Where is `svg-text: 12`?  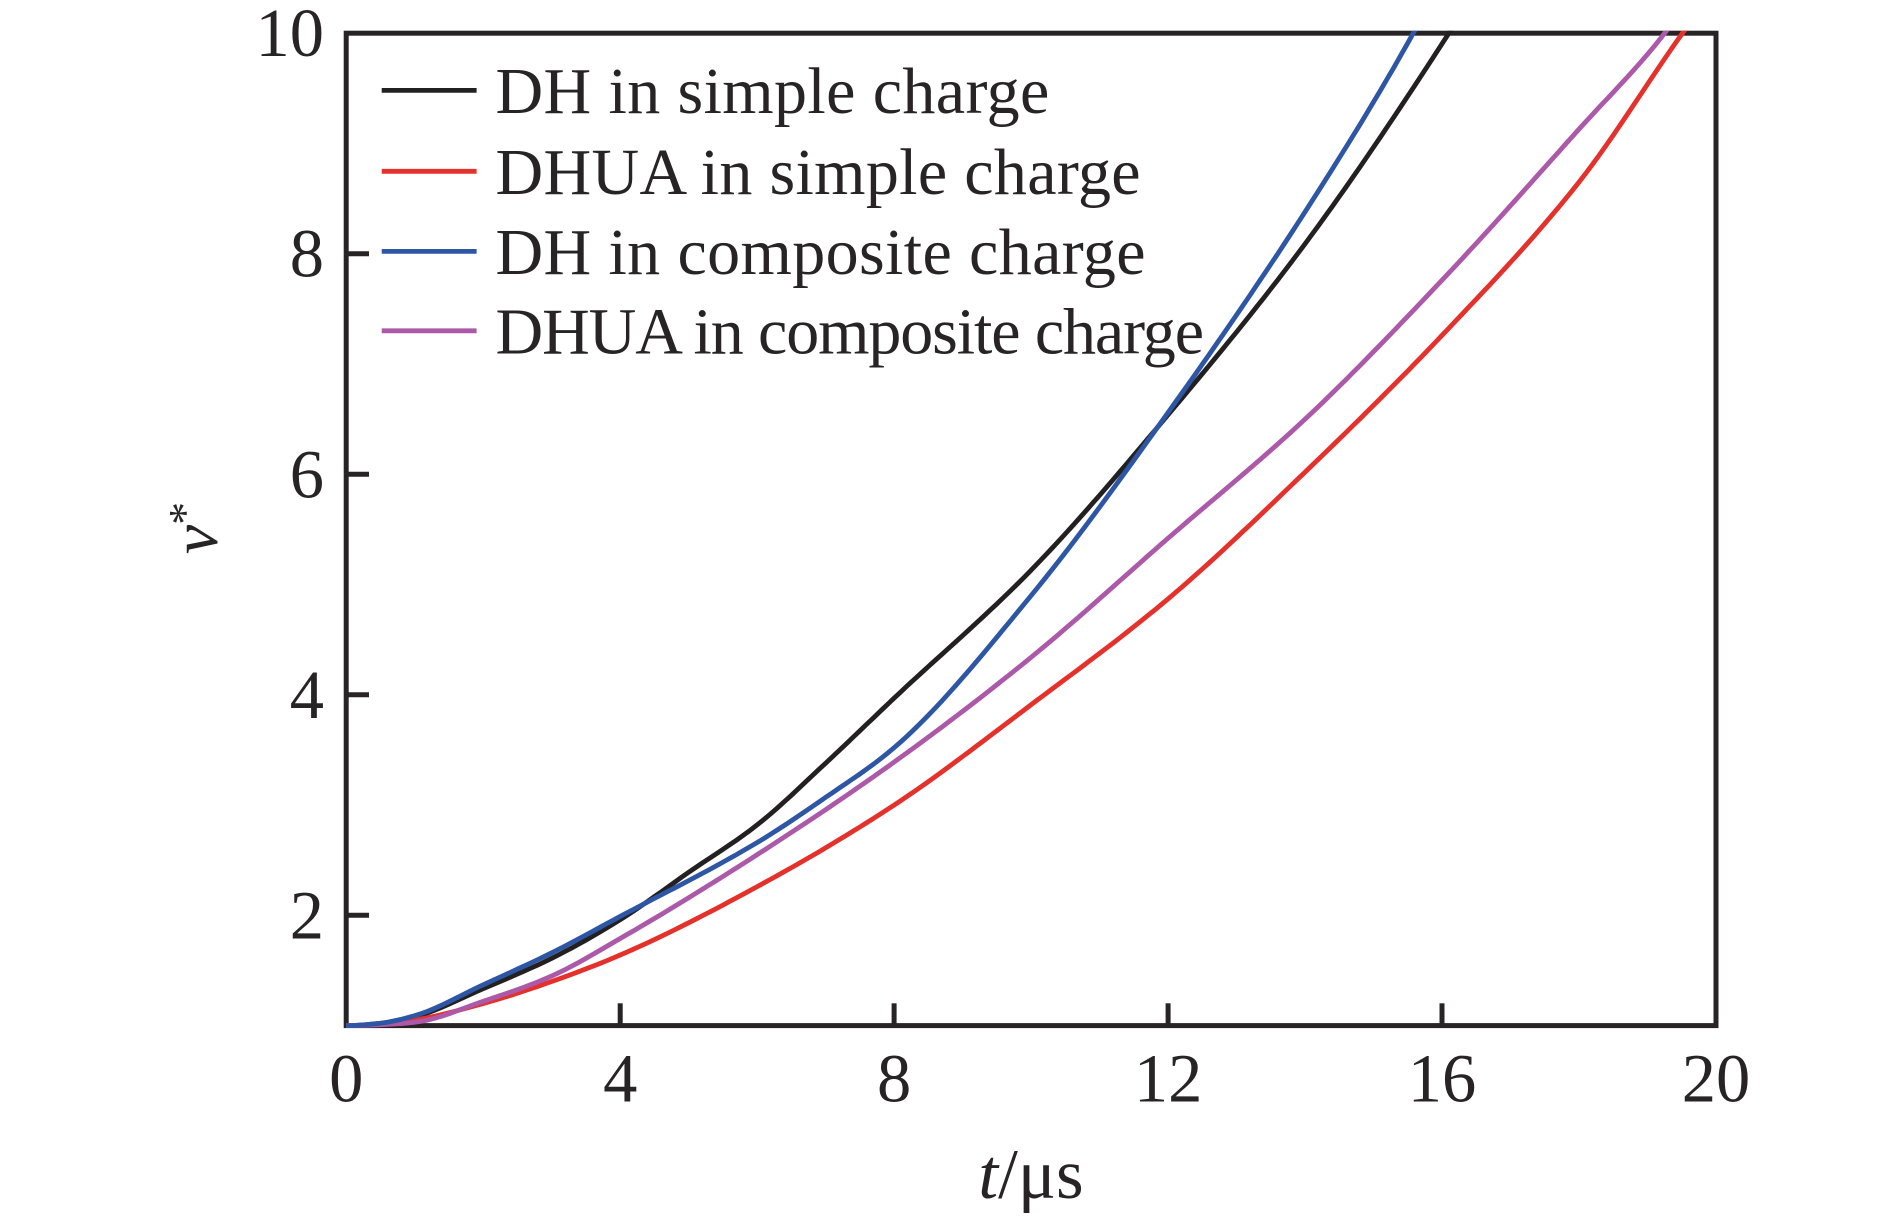
svg-text: 12 is located at coordinates (1168, 1079).